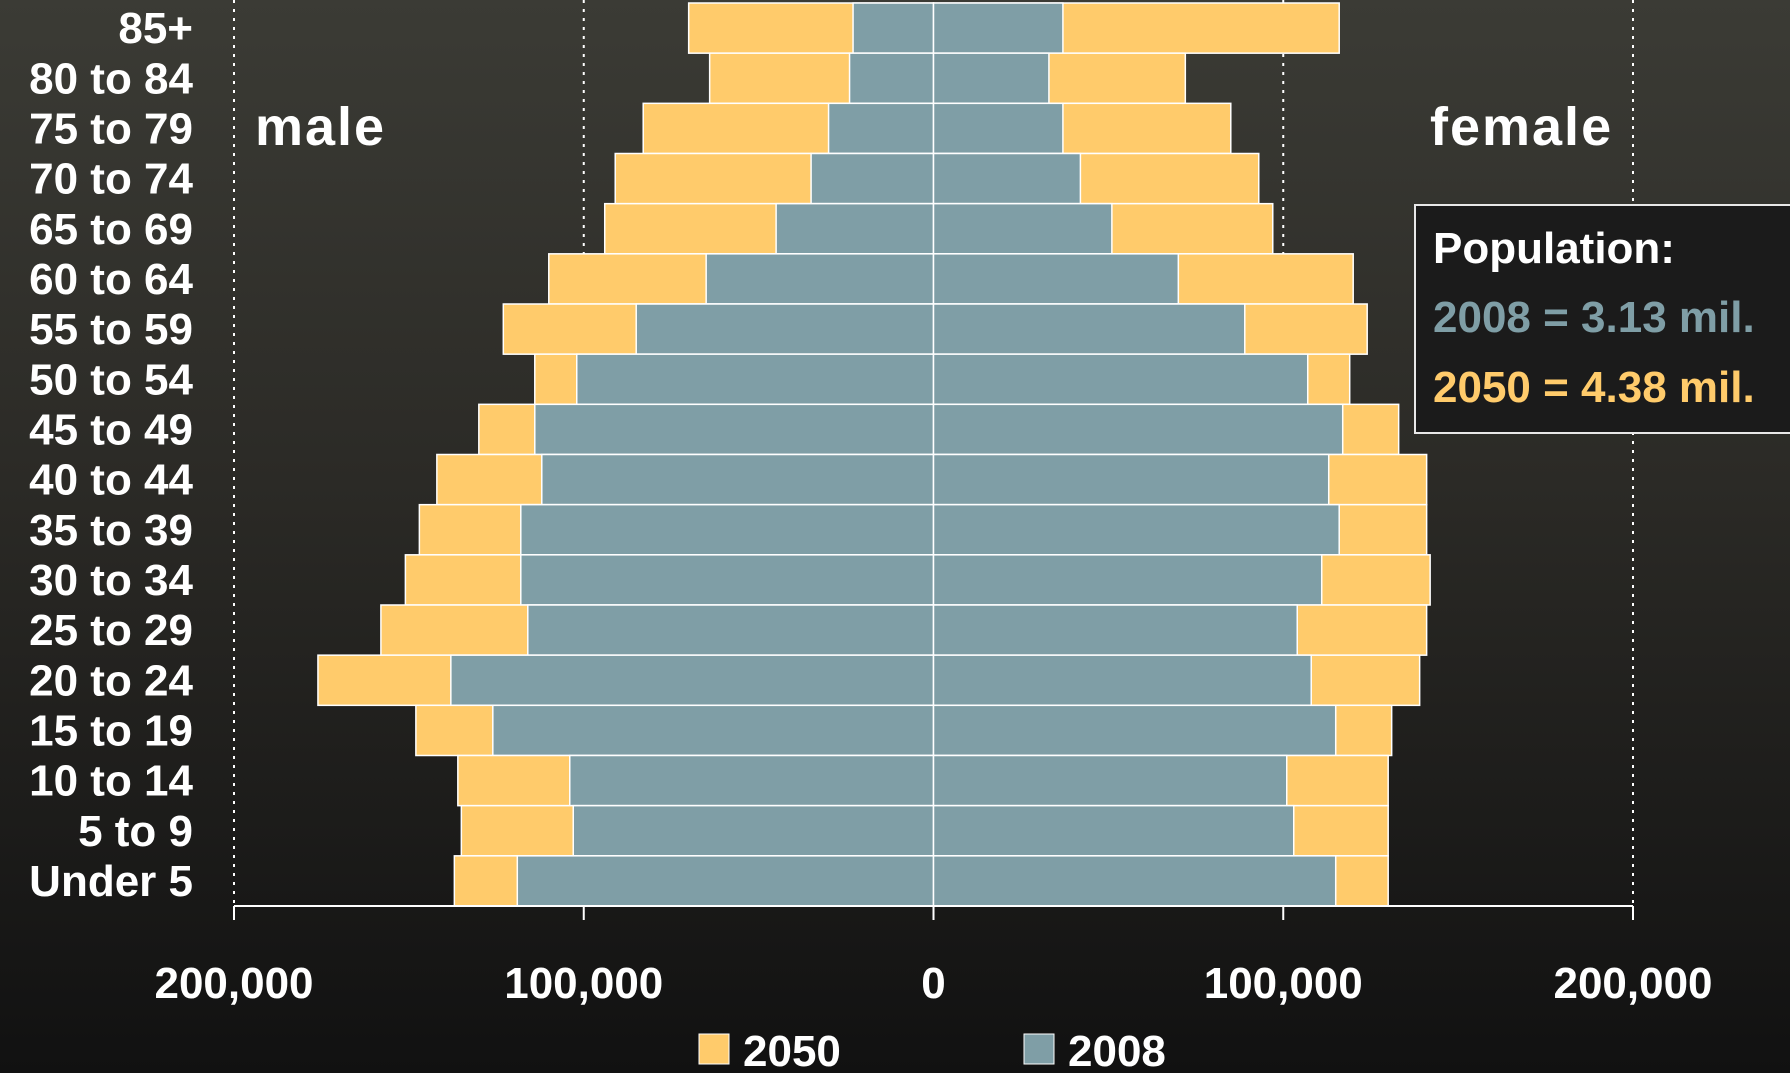 The width and height of the screenshot is (1790, 1073). I want to click on info-box-title: Population:, so click(1554, 248).